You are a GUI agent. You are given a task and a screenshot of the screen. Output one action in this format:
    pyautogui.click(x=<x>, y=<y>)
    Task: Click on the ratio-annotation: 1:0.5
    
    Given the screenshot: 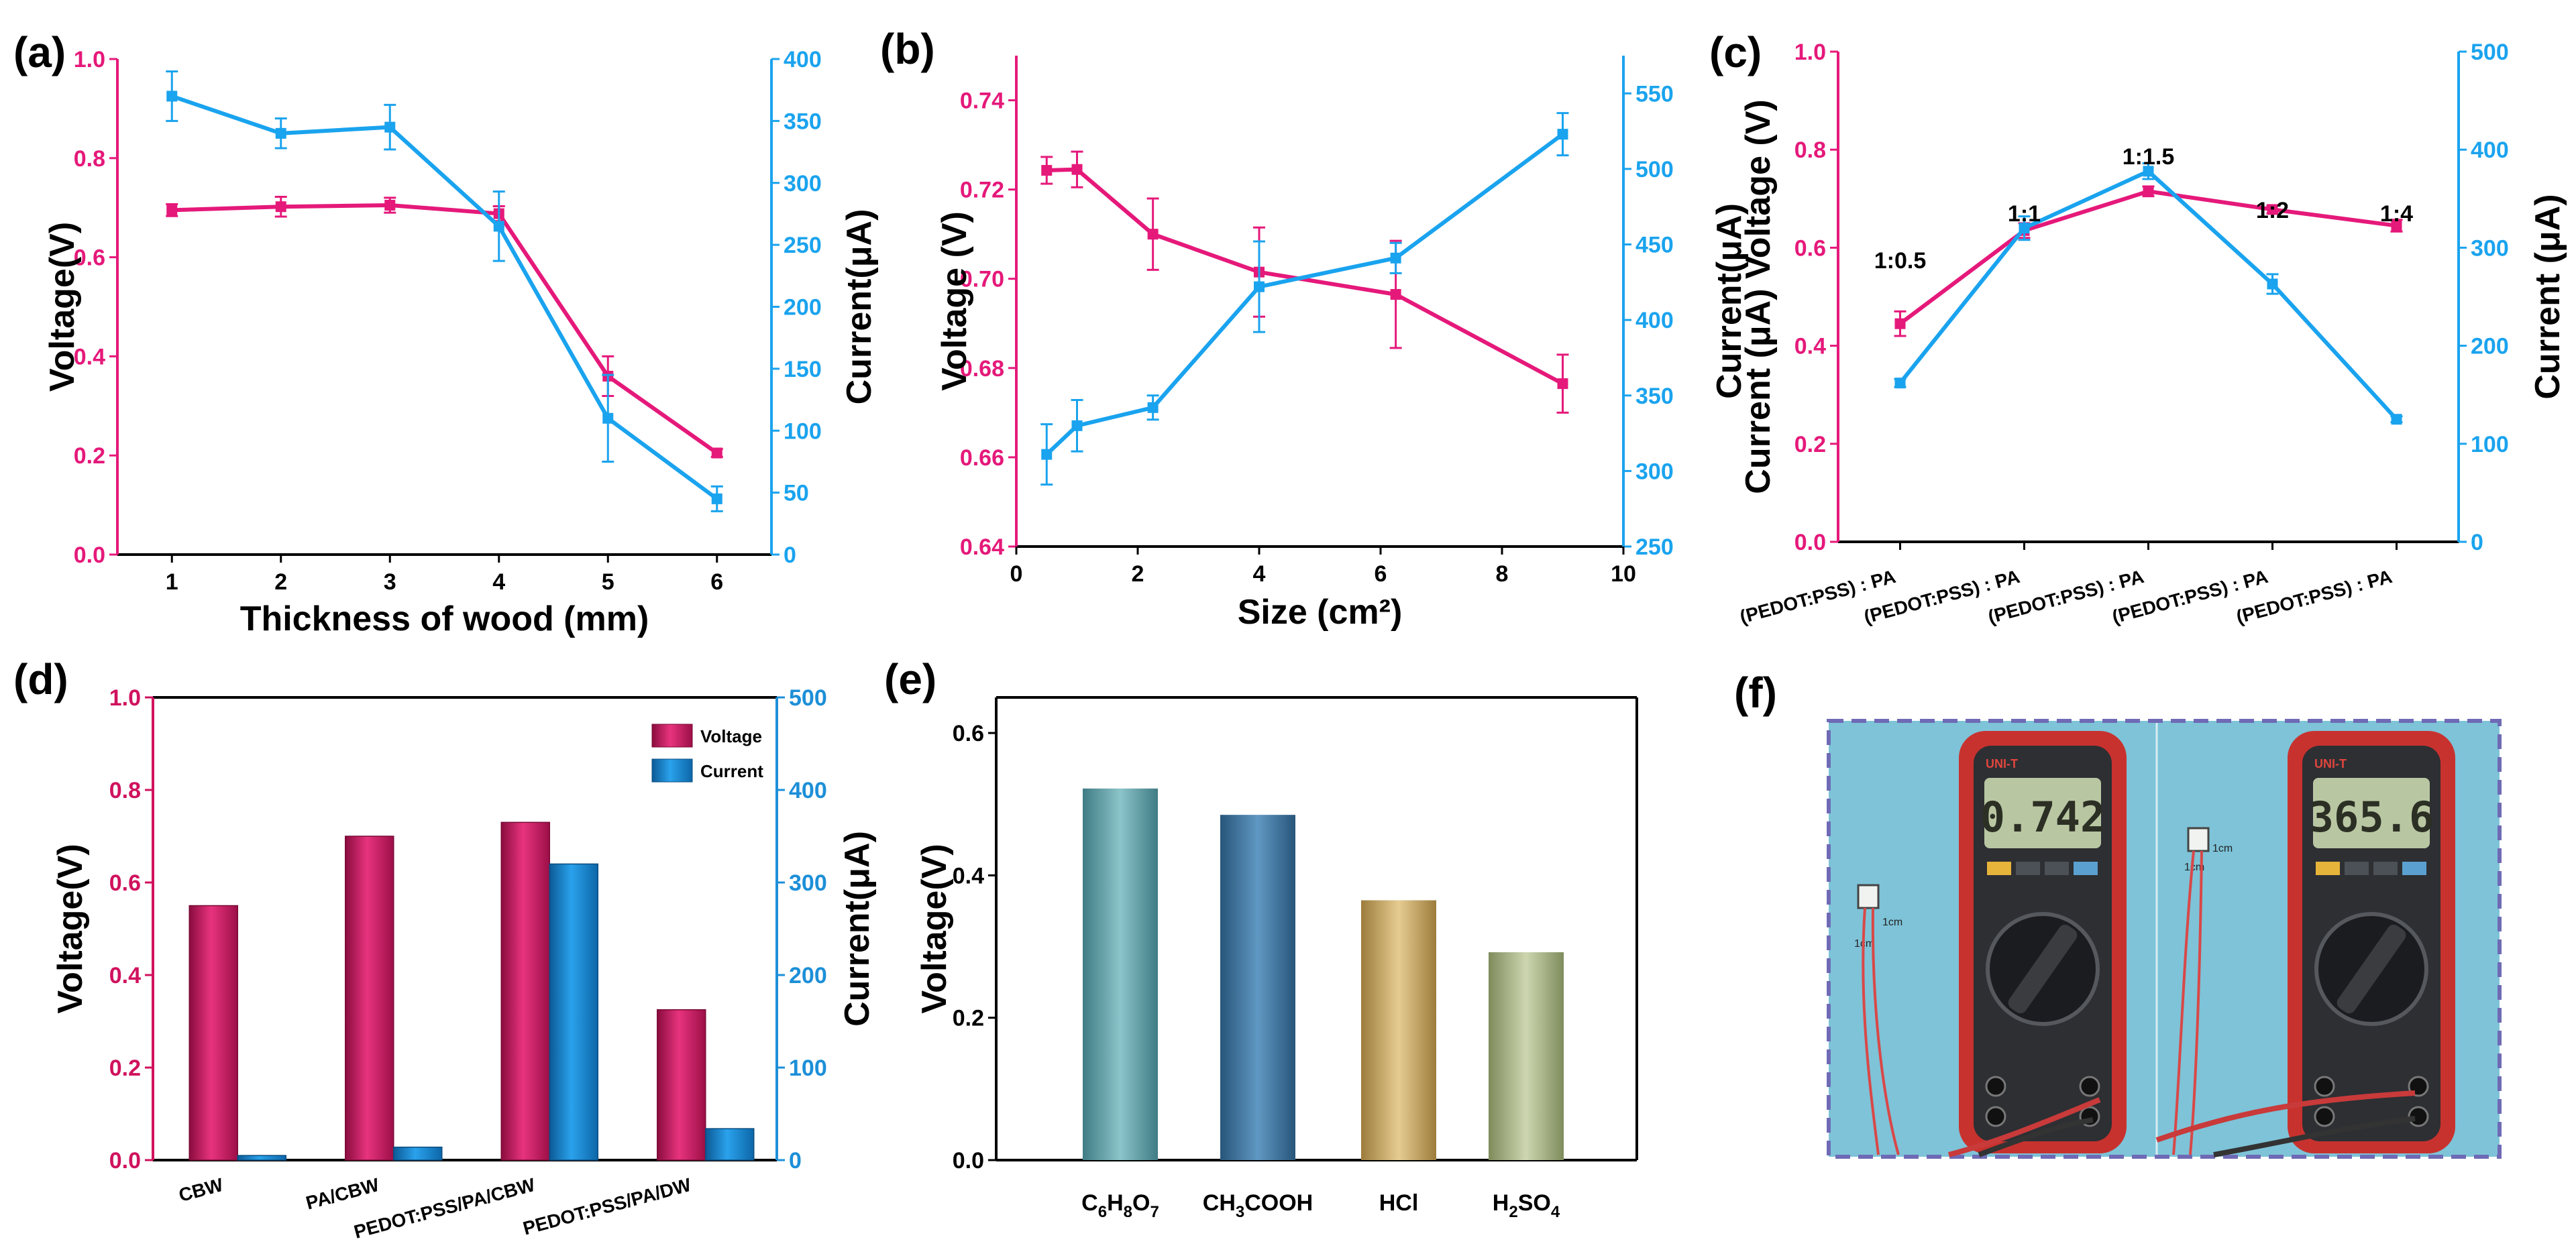 What is the action you would take?
    pyautogui.click(x=1900, y=261)
    